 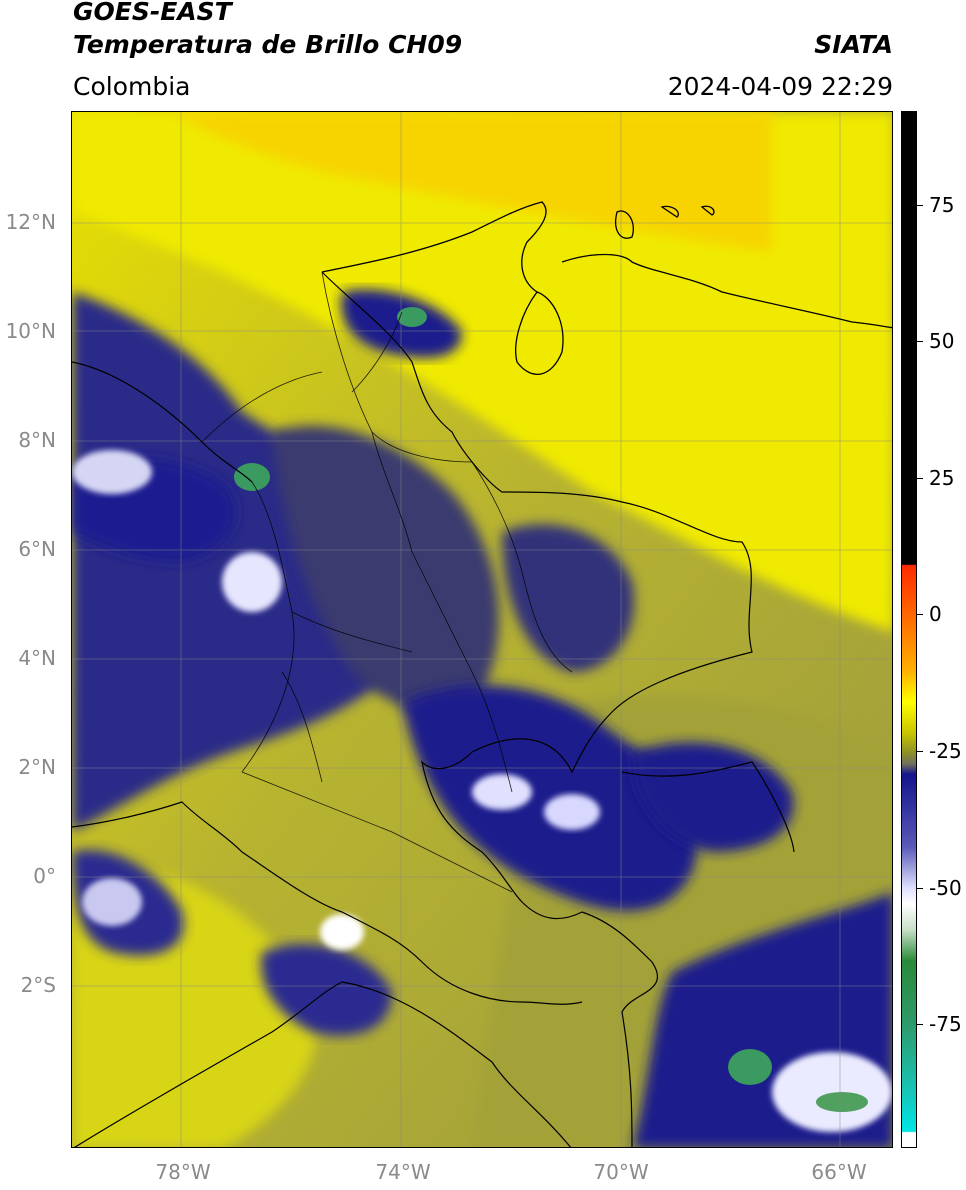 I want to click on cloud-cluster-center, so click(x=550, y=798).